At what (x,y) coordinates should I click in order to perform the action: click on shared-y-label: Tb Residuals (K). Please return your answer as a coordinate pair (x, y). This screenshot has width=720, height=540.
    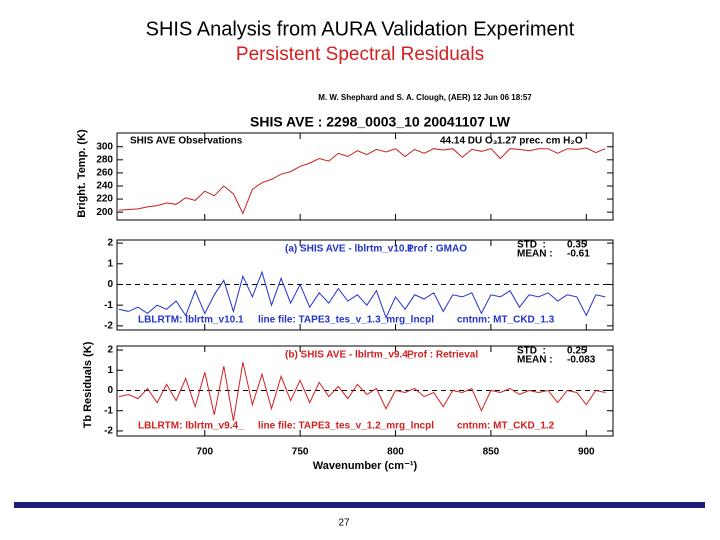
    Looking at the image, I should click on (88, 384).